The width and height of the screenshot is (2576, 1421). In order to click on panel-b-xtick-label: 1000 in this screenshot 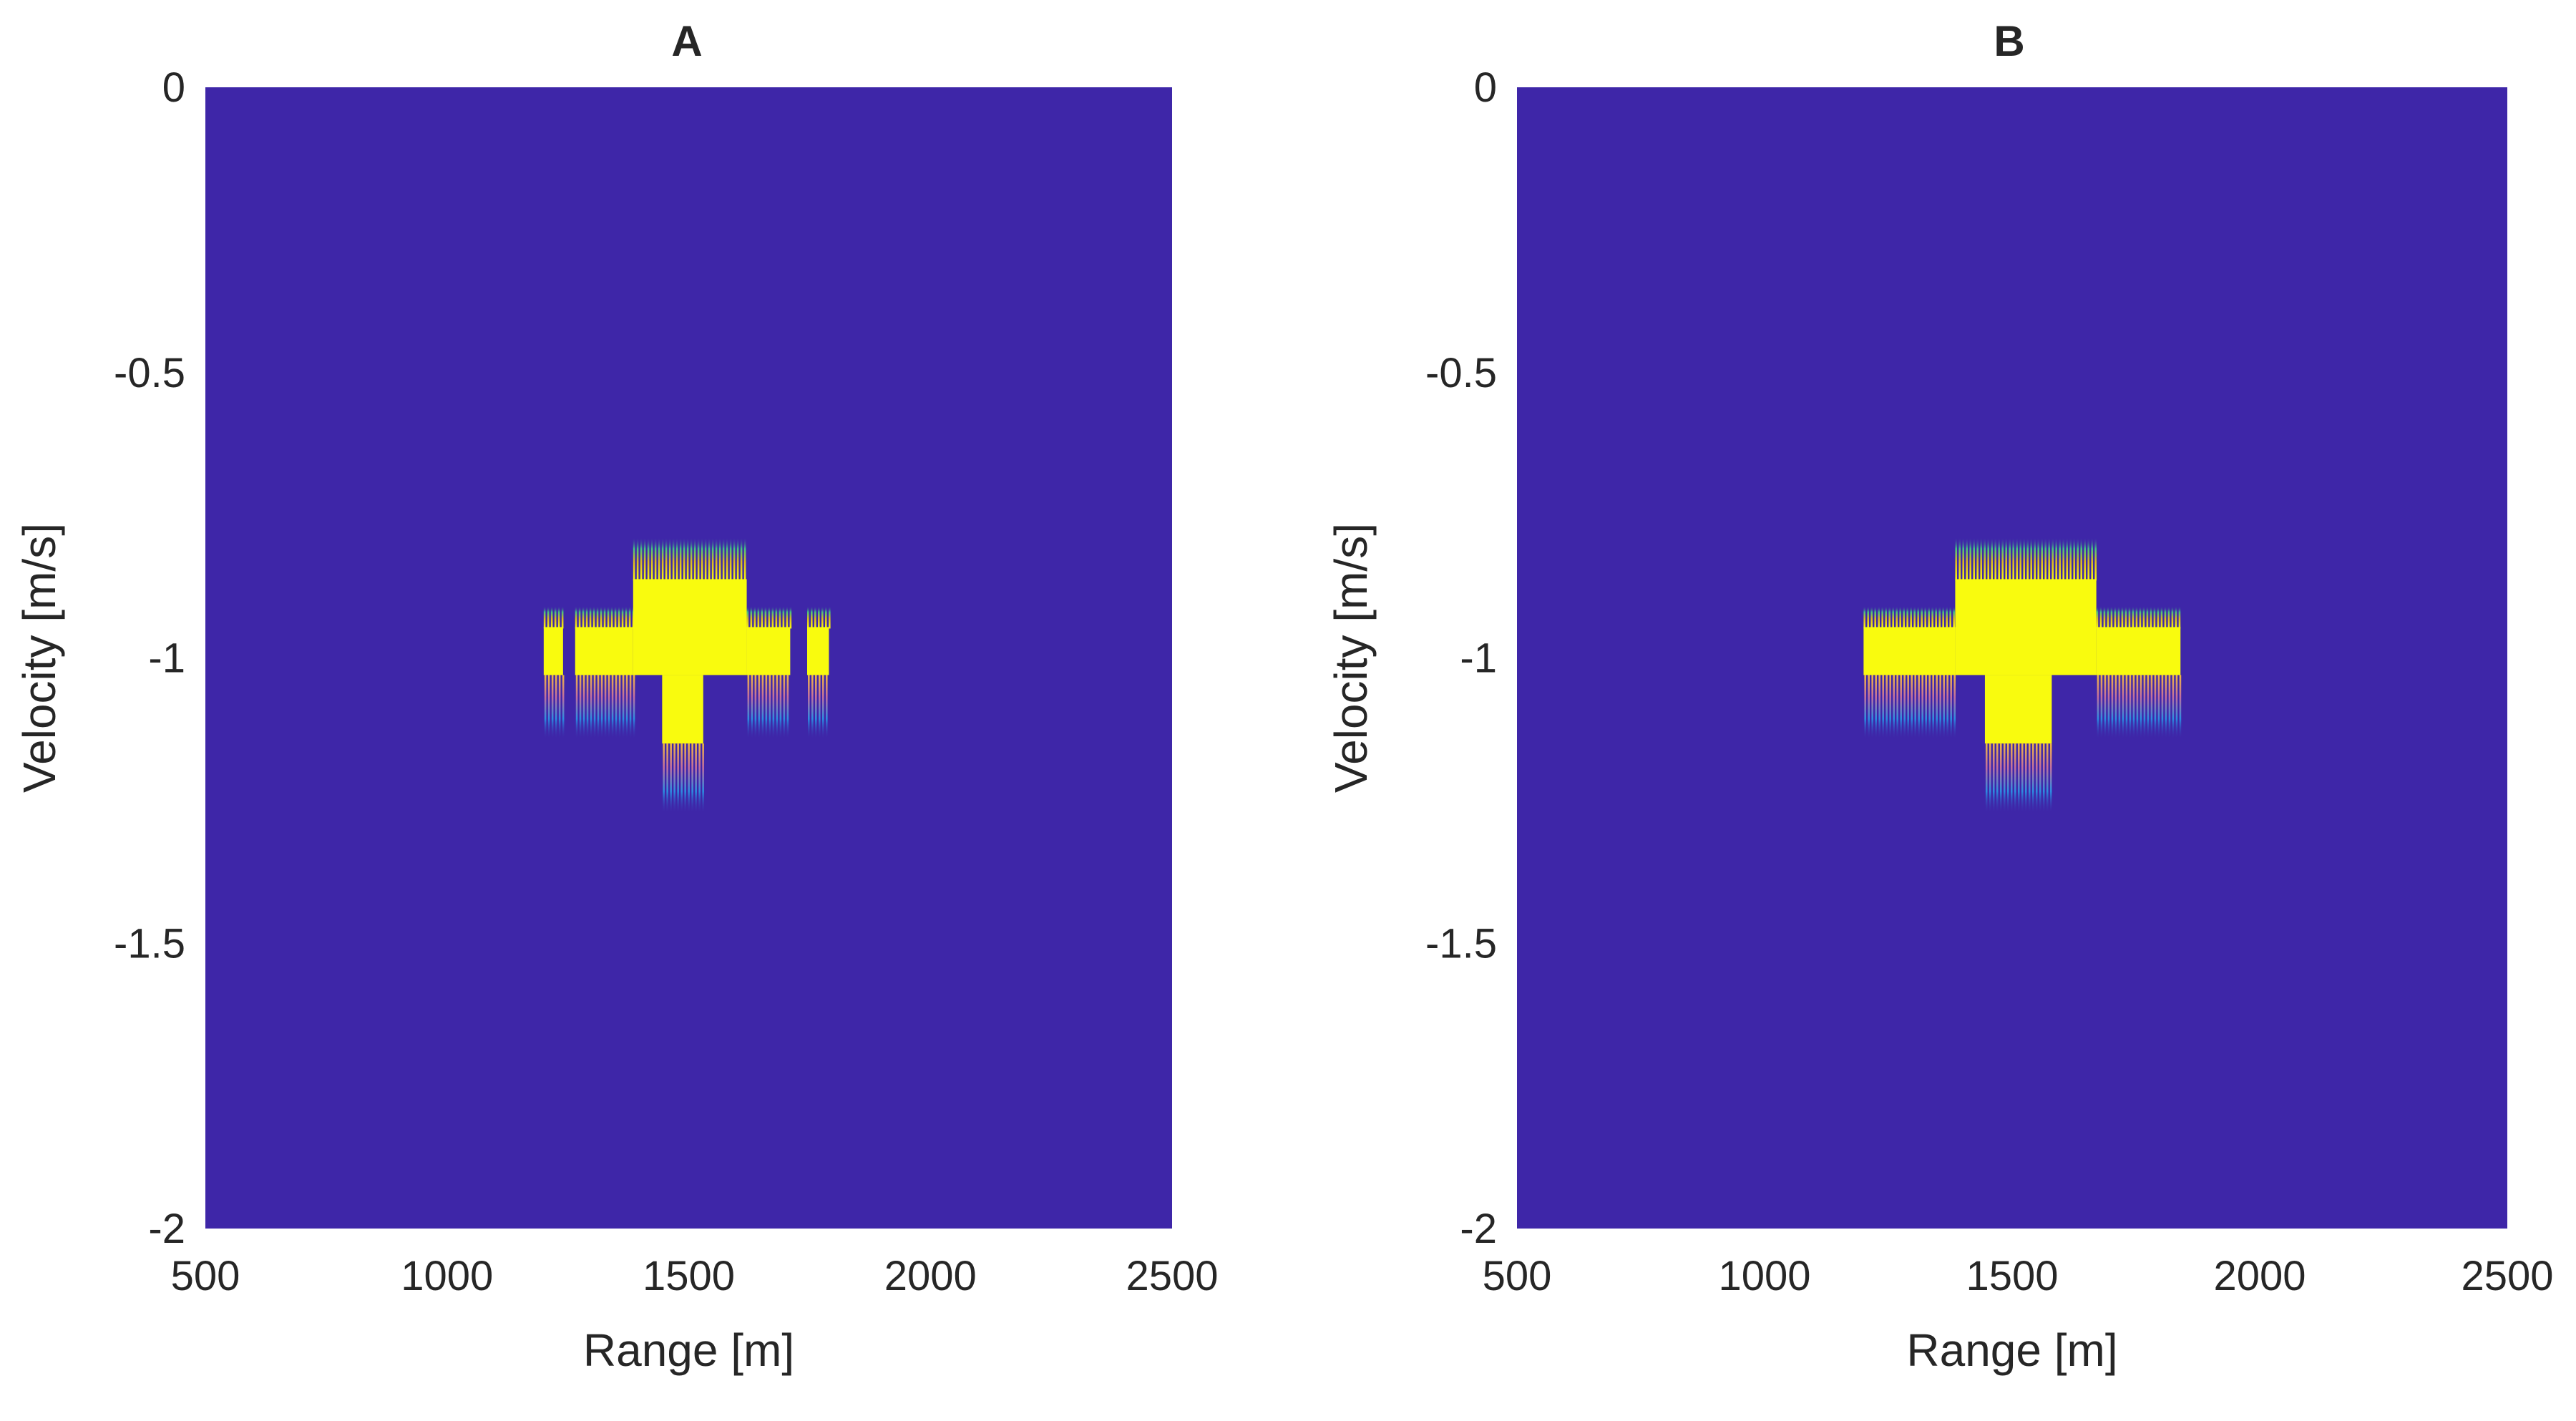, I will do `click(1764, 1276)`.